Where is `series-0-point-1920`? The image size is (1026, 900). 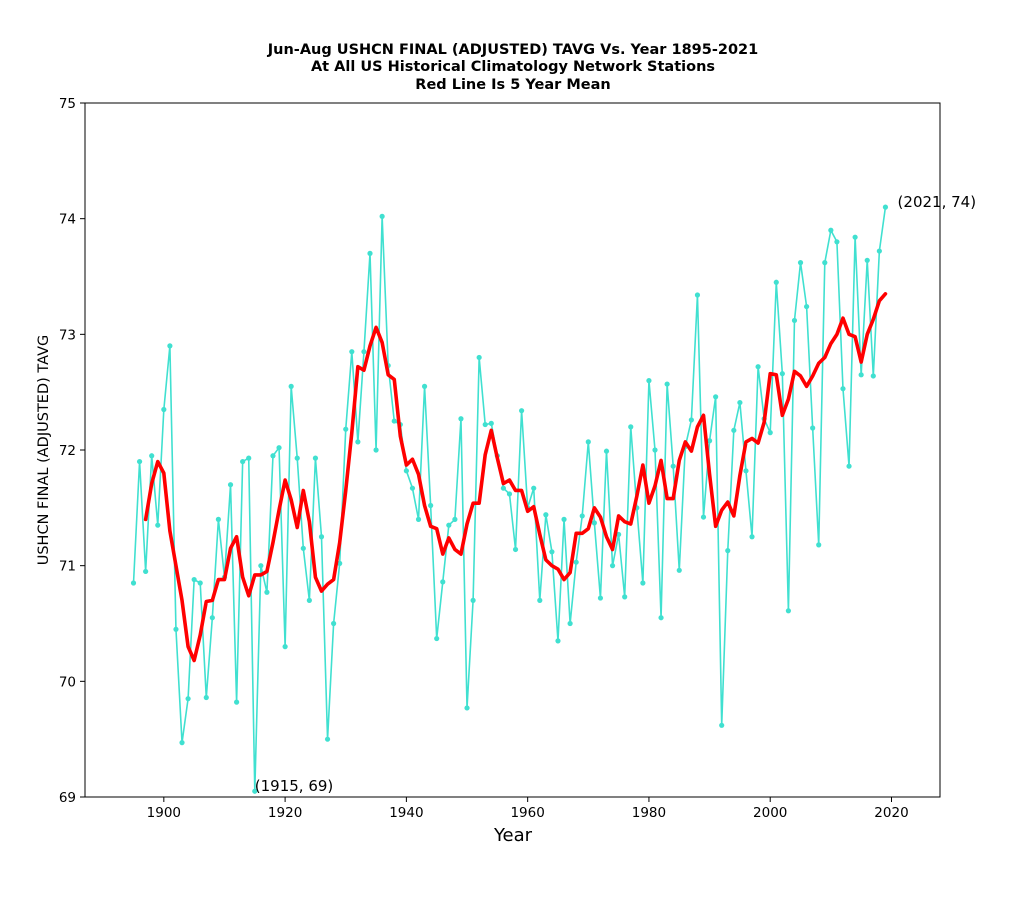
series-0-point-1920 is located at coordinates (285, 647).